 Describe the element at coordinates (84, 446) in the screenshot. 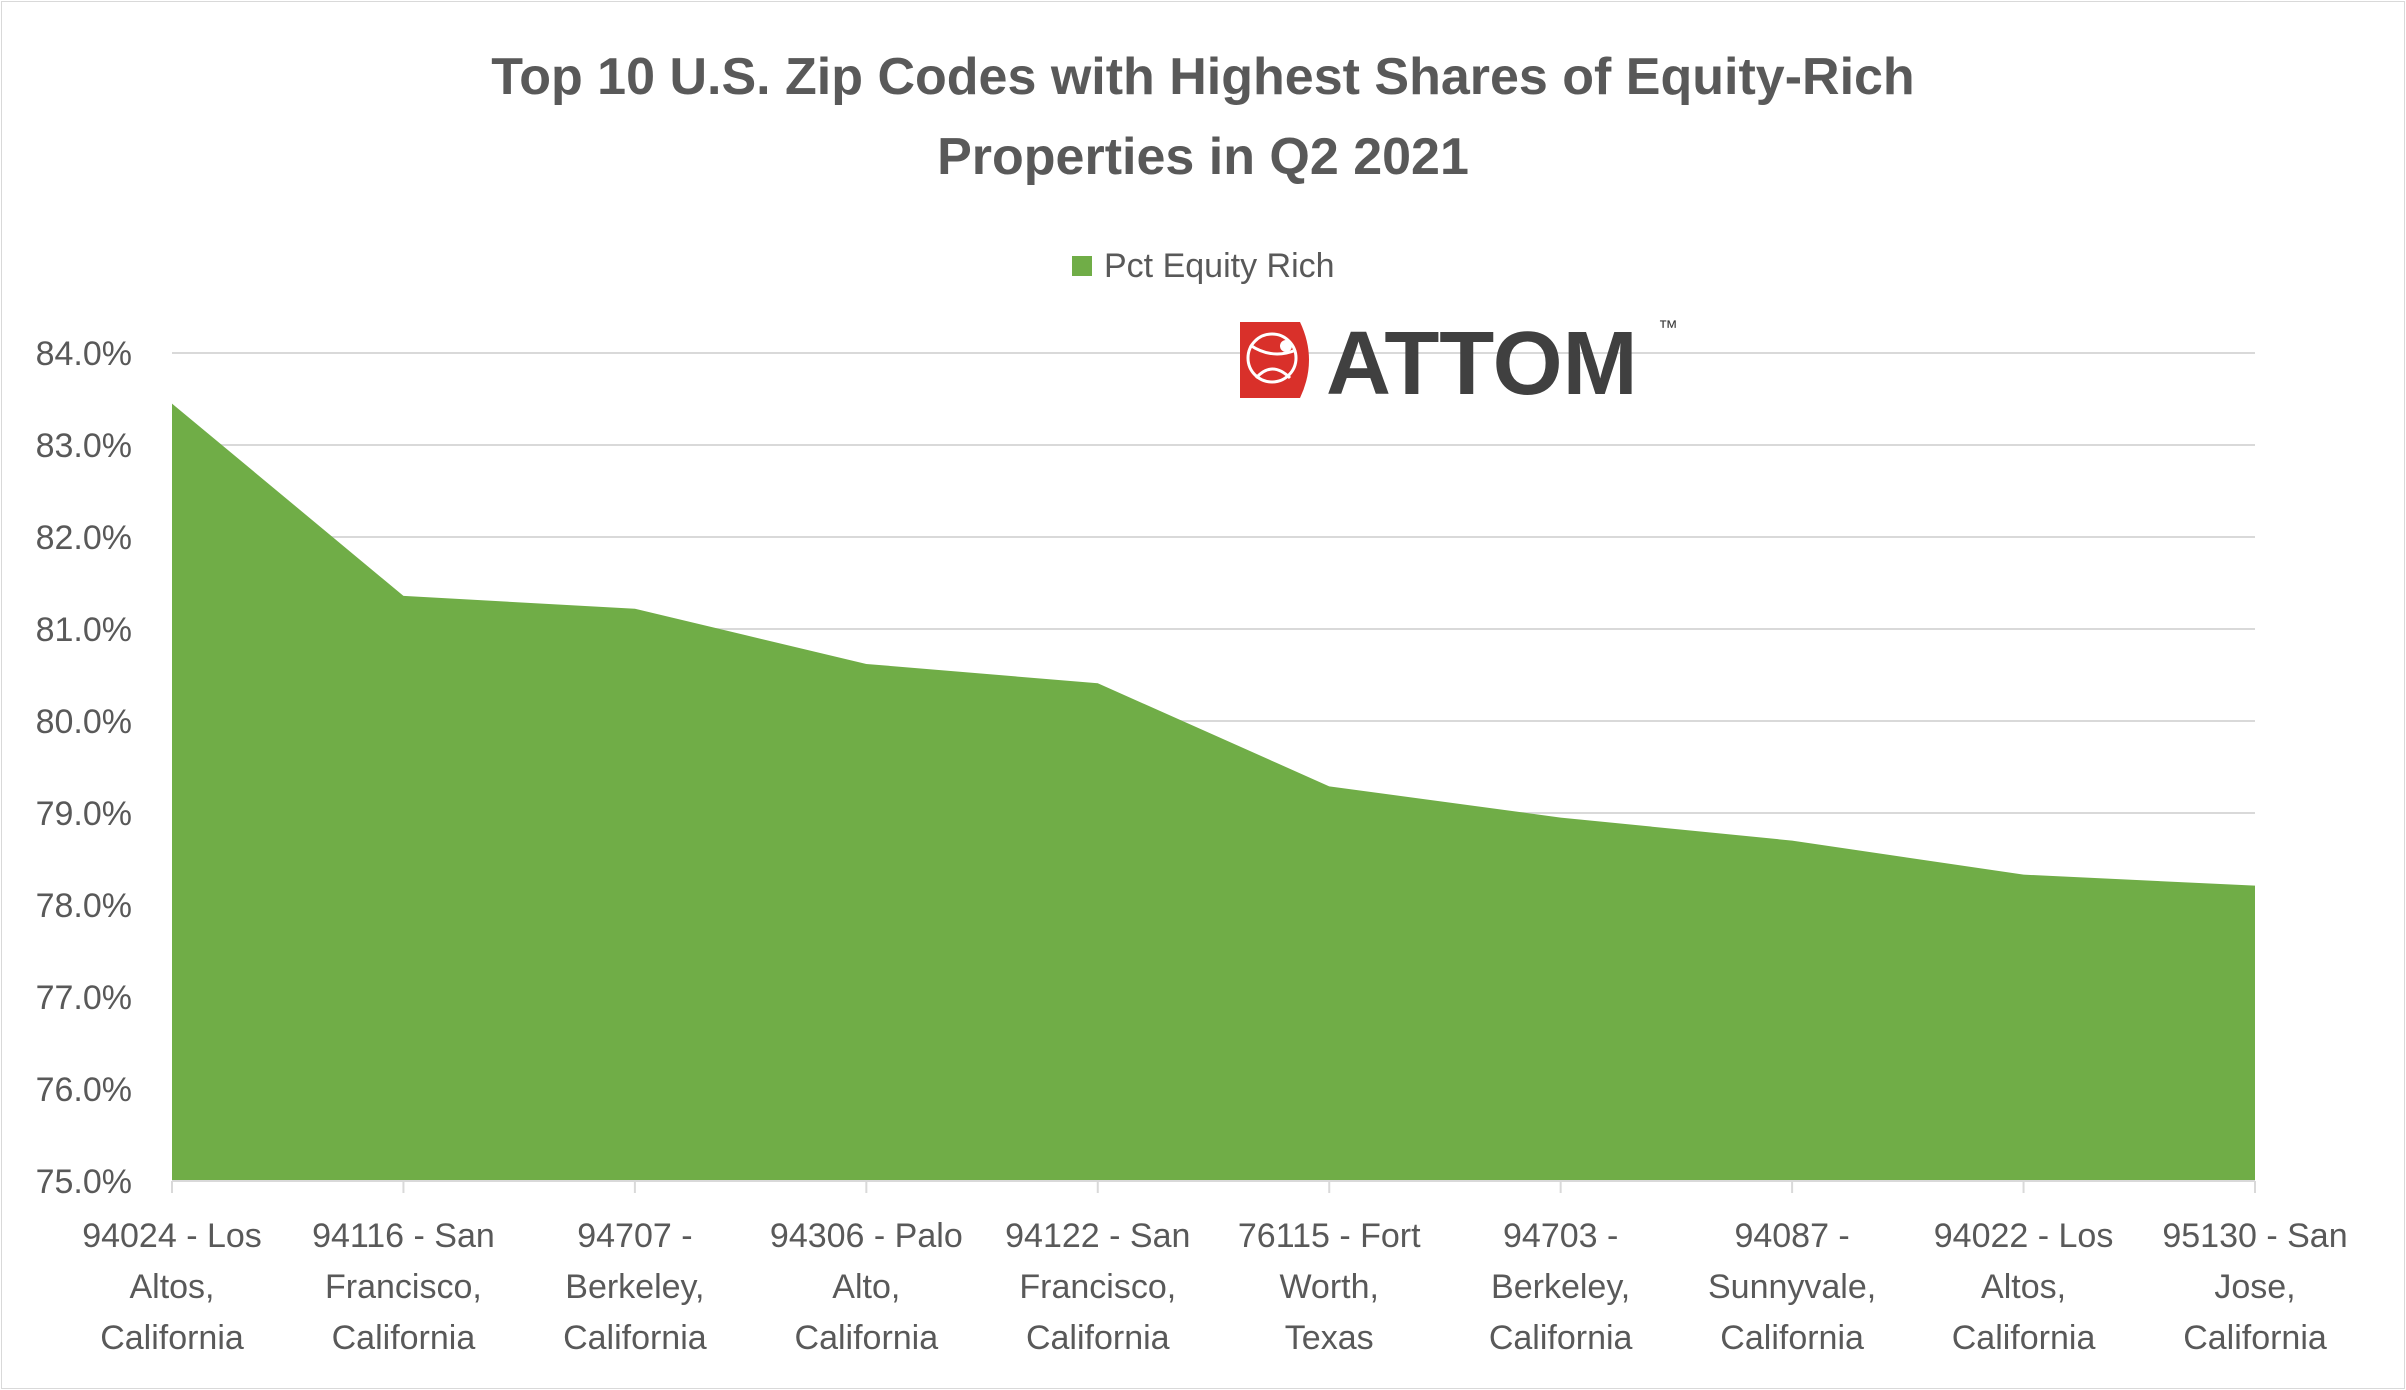

I see `y-tick-label: 83.0%` at that location.